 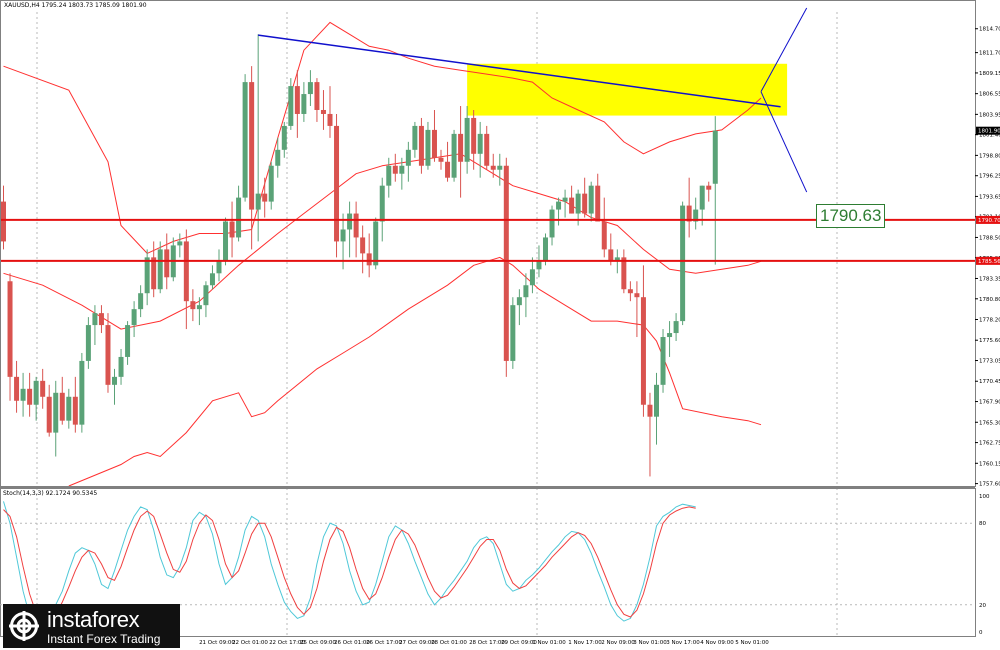 What do you see at coordinates (989, 238) in the screenshot?
I see `y-tick-label: 1788.50` at bounding box center [989, 238].